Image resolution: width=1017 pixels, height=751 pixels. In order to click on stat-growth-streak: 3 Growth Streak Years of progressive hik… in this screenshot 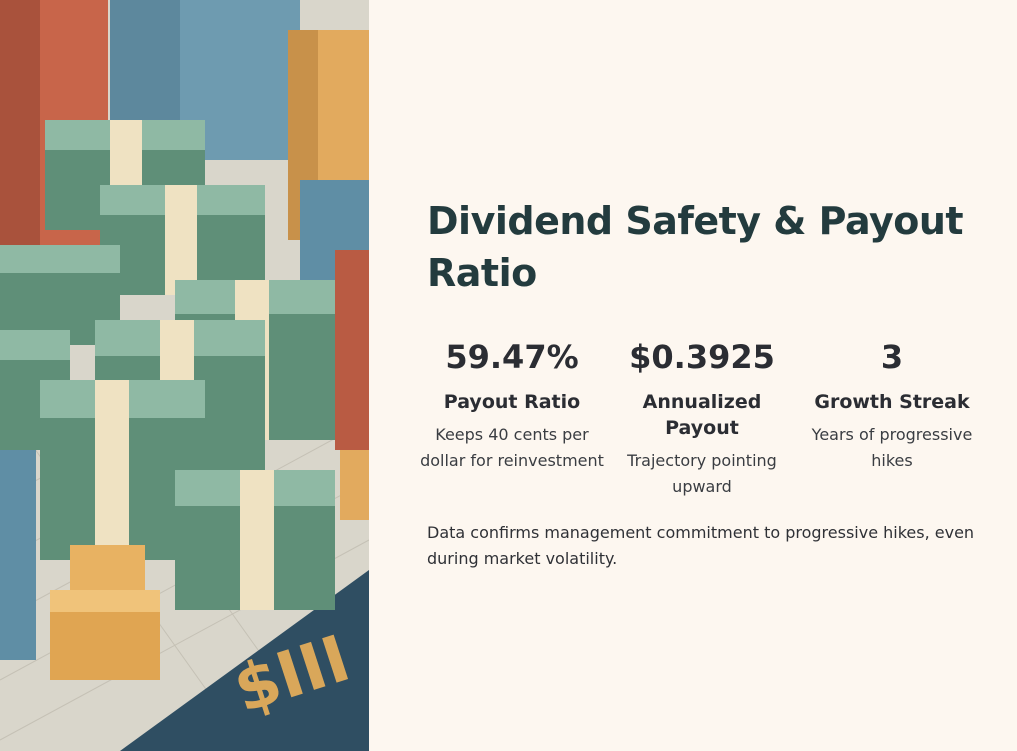, I will do `click(892, 418)`.